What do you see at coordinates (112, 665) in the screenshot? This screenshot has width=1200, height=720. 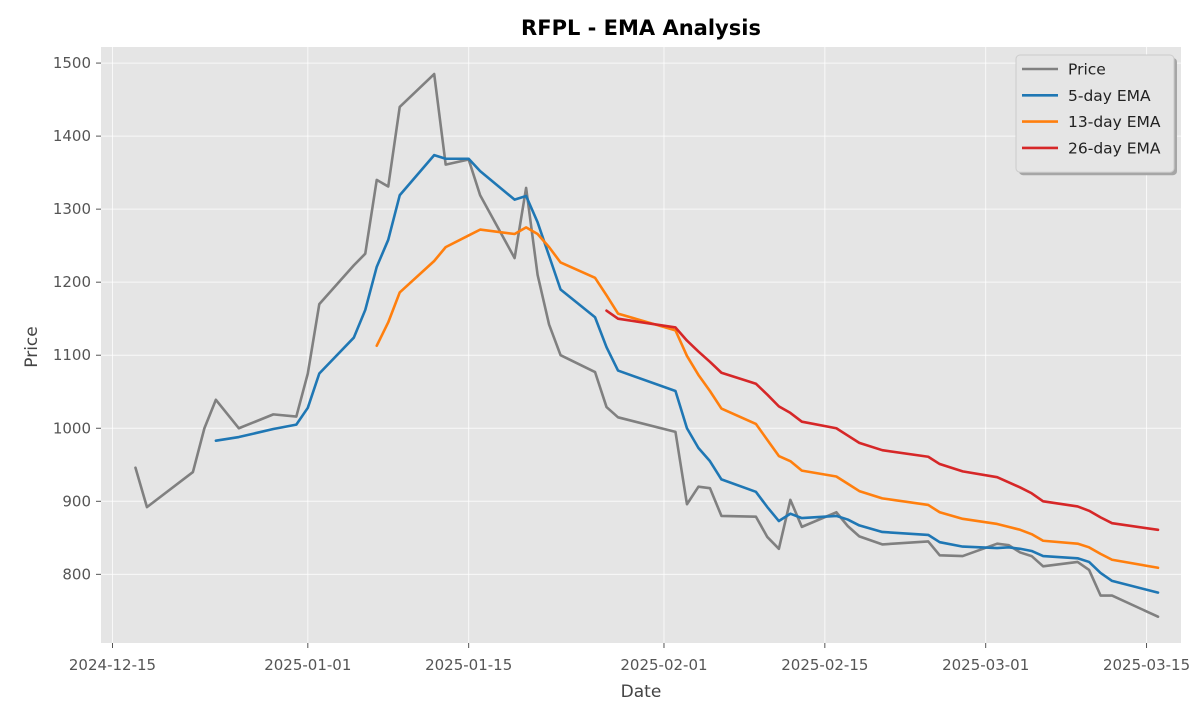 I see `x-tick-label: 2024-12-15` at bounding box center [112, 665].